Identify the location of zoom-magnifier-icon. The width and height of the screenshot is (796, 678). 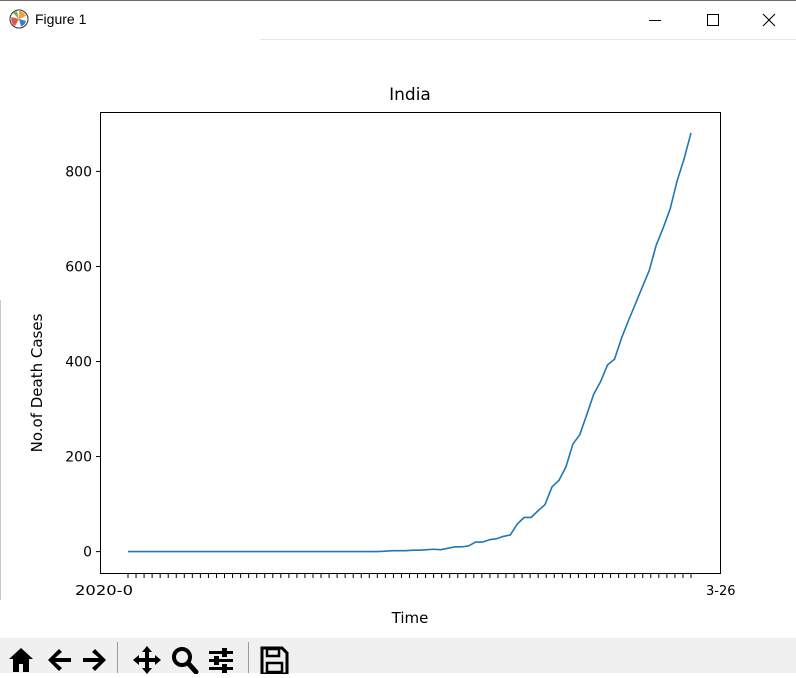
(185, 661).